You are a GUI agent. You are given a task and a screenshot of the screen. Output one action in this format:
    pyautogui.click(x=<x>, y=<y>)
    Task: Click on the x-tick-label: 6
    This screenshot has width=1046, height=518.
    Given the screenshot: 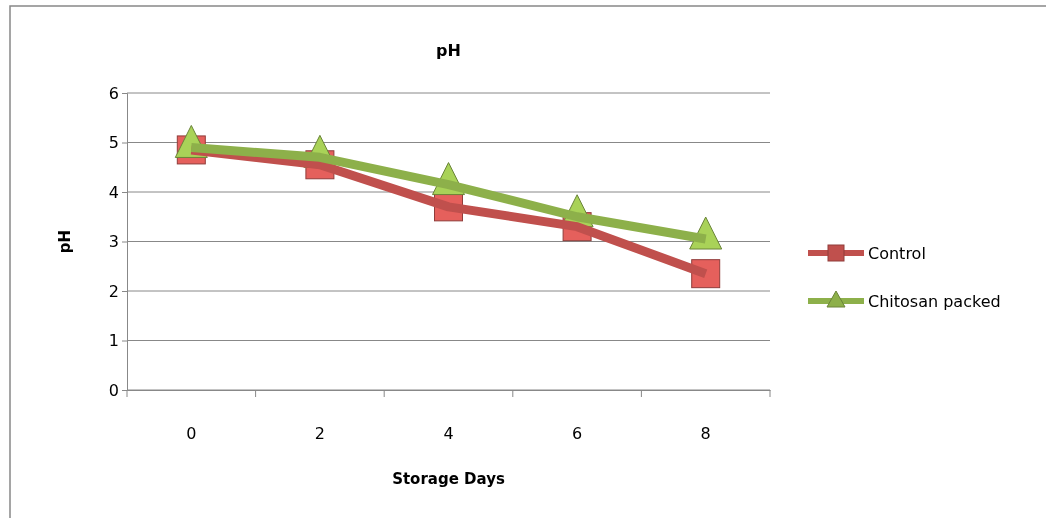 What is the action you would take?
    pyautogui.click(x=577, y=434)
    